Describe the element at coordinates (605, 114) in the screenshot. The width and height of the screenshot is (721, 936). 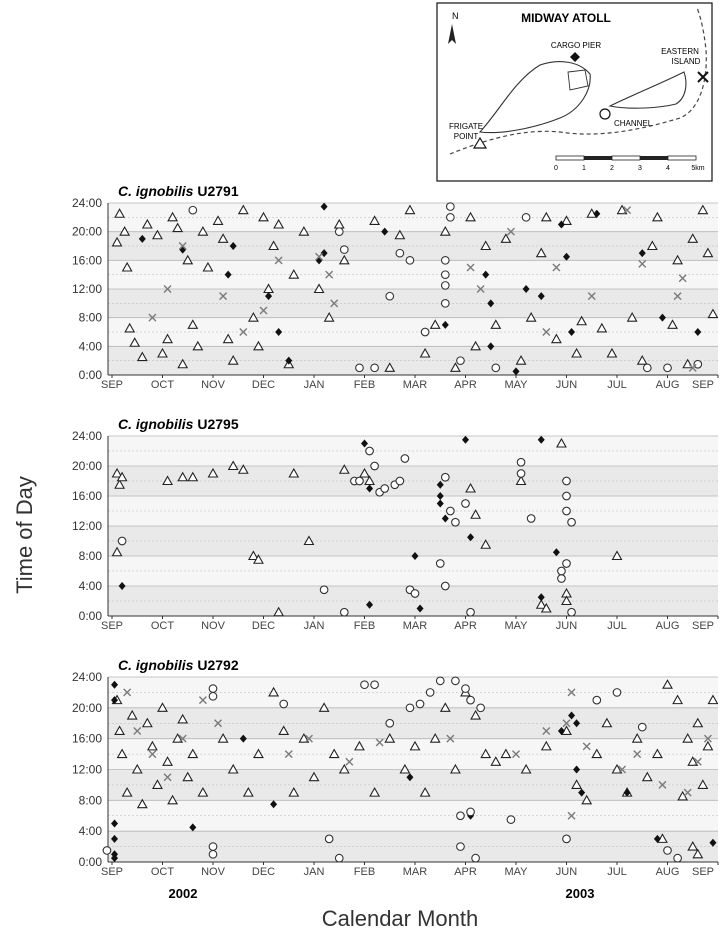
I see `channel-circle-icon` at that location.